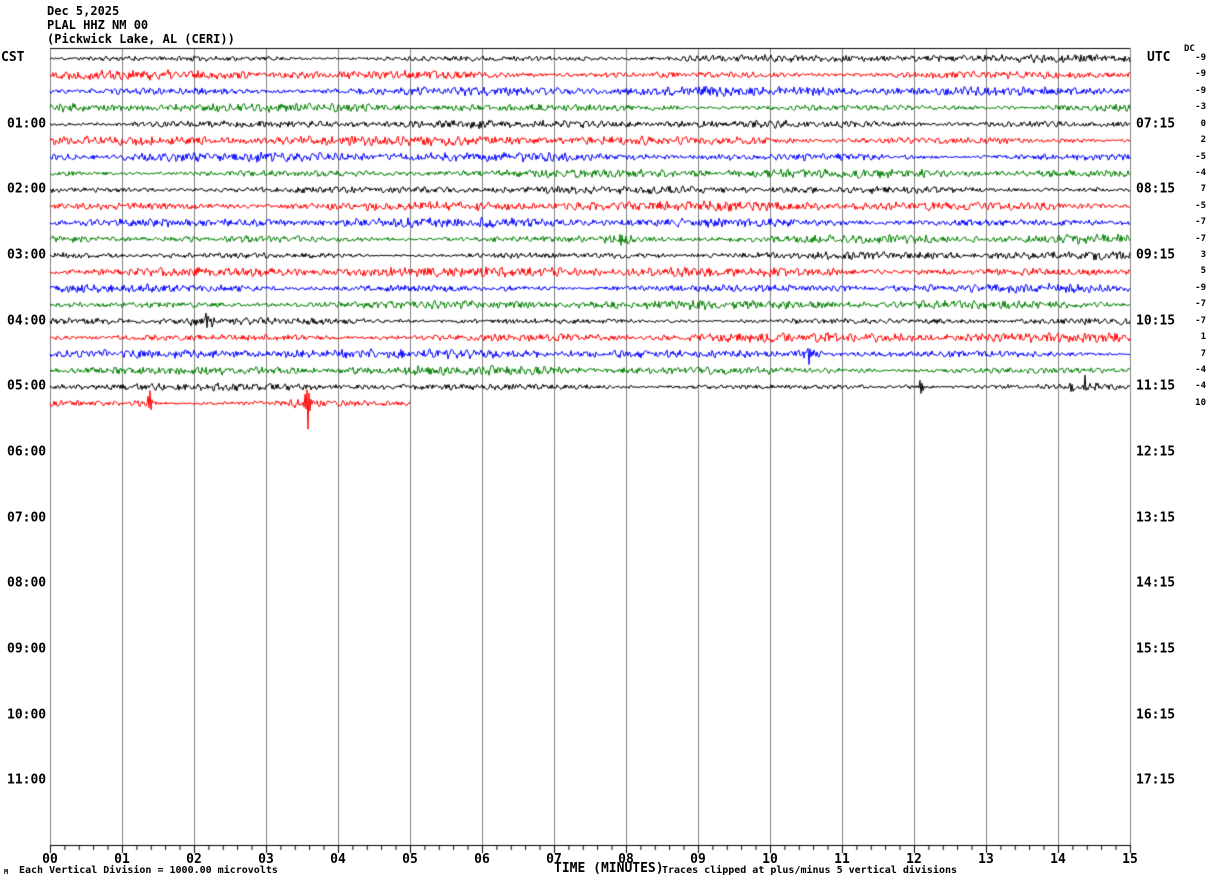 This screenshot has width=1210, height=886. I want to click on x-tick-label: 11, so click(842, 859).